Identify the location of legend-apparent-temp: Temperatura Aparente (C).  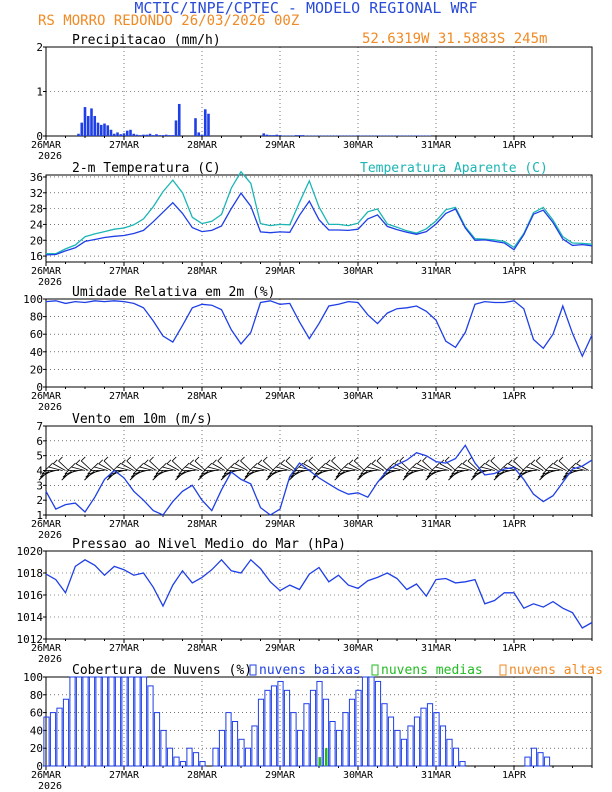
(454, 168).